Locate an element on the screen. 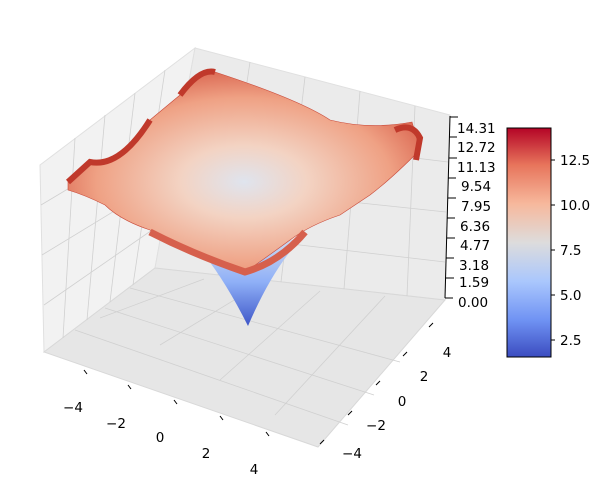  x-tick-label: 0 is located at coordinates (160, 438).